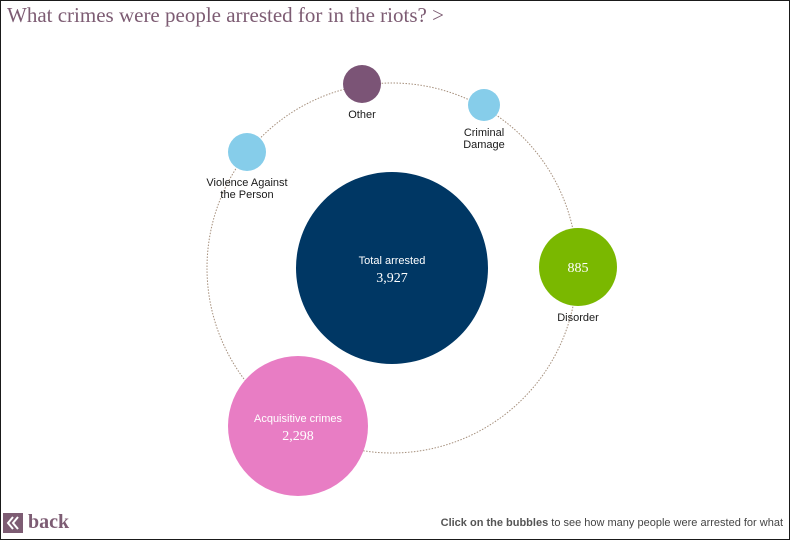 The width and height of the screenshot is (790, 540). I want to click on bubble-disorder-label: Disorder, so click(578, 318).